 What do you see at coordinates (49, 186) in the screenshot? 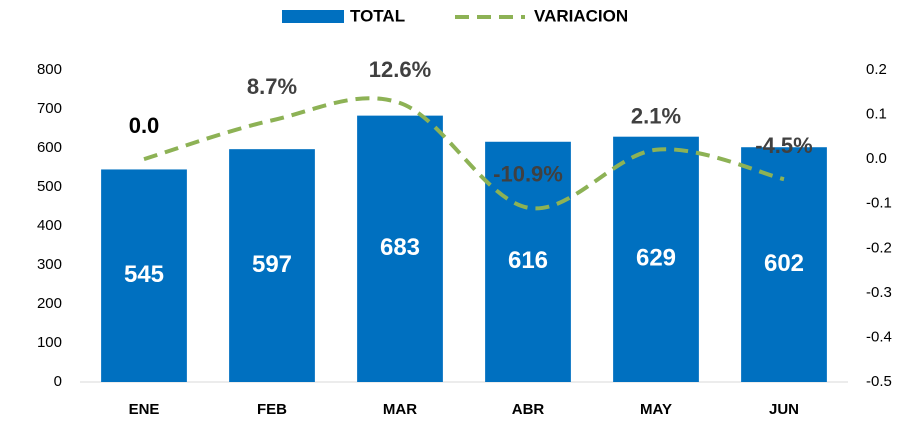
I see `y-tick-label: 500` at bounding box center [49, 186].